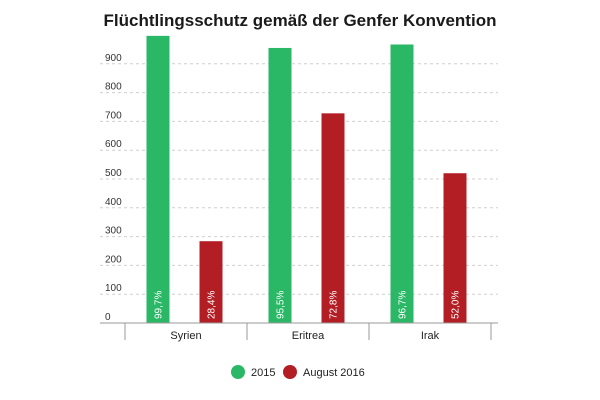  I want to click on data-label: 95,5%, so click(281, 305).